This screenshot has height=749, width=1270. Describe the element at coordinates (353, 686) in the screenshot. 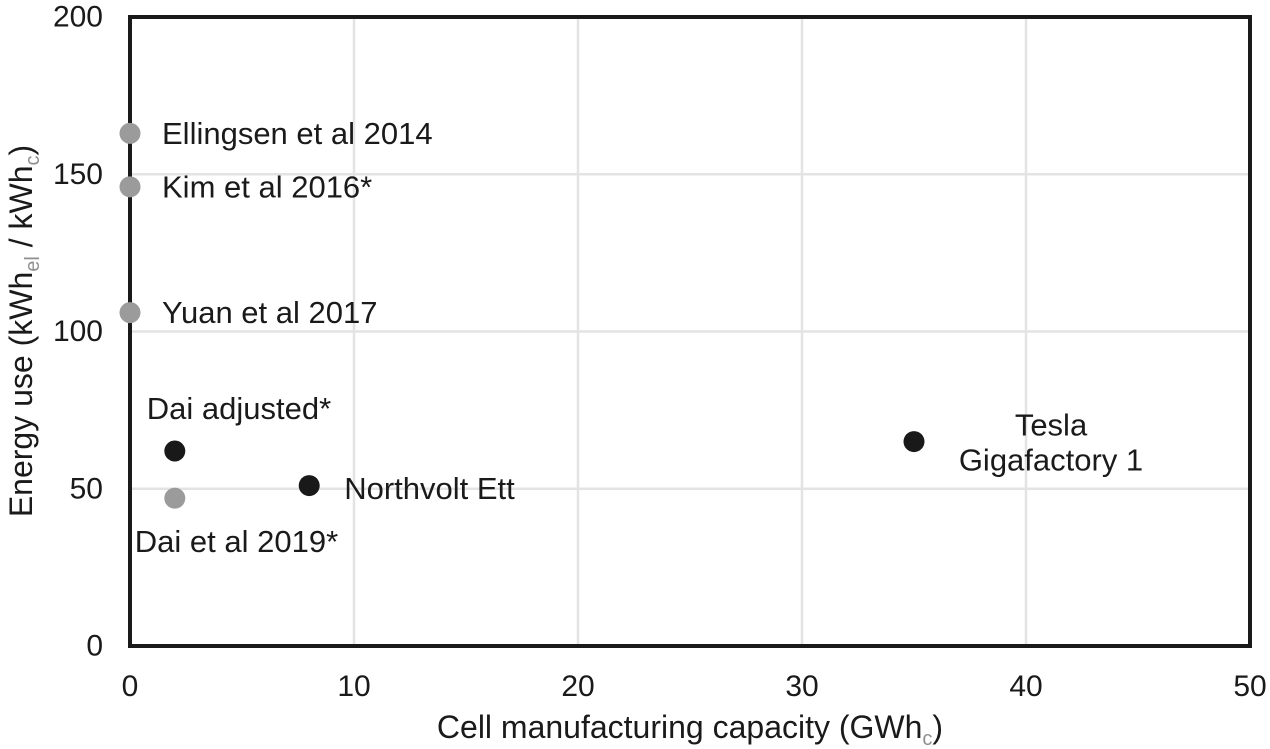

I see `x-tick-label: 10` at that location.